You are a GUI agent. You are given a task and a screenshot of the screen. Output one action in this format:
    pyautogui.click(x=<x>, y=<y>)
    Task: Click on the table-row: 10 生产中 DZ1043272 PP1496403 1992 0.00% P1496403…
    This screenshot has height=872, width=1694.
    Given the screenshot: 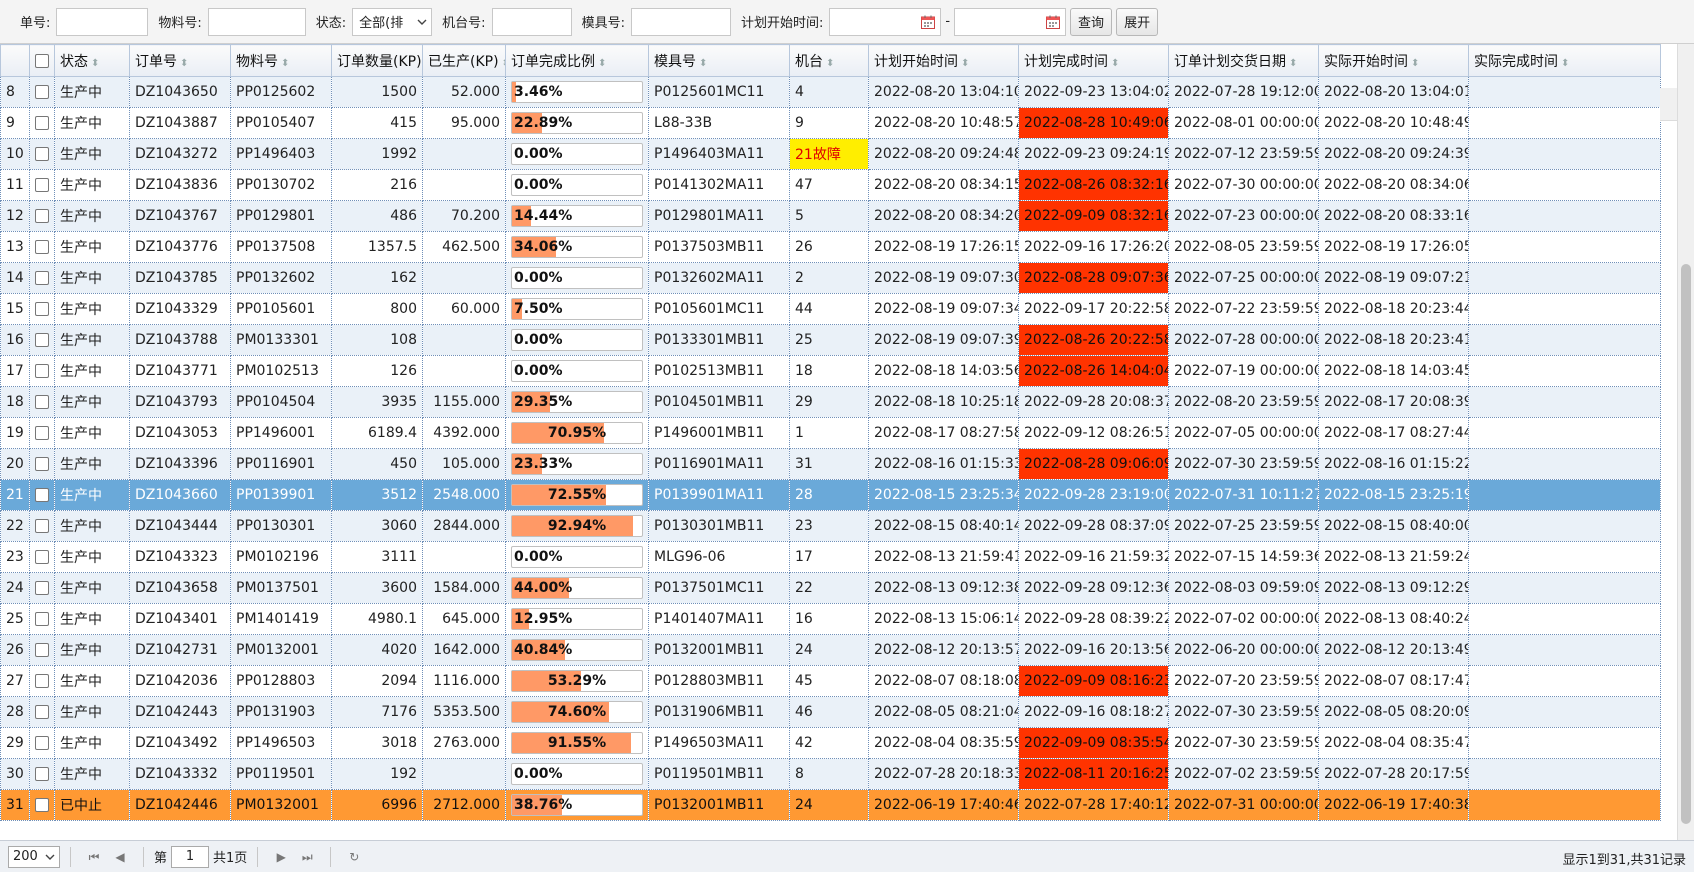 What is the action you would take?
    pyautogui.click(x=830, y=154)
    